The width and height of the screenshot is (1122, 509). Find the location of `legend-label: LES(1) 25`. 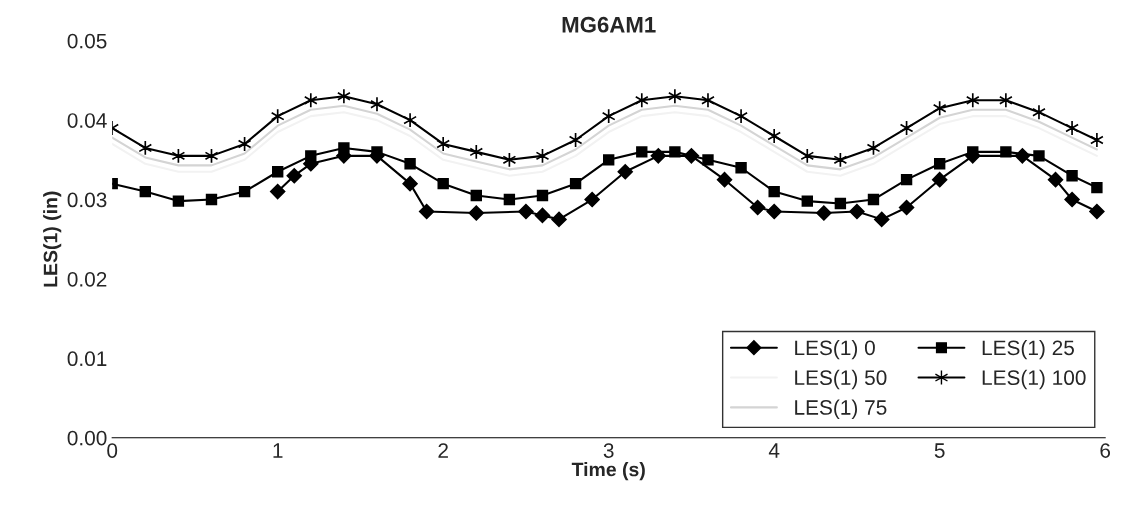

legend-label: LES(1) 25 is located at coordinates (1028, 349).